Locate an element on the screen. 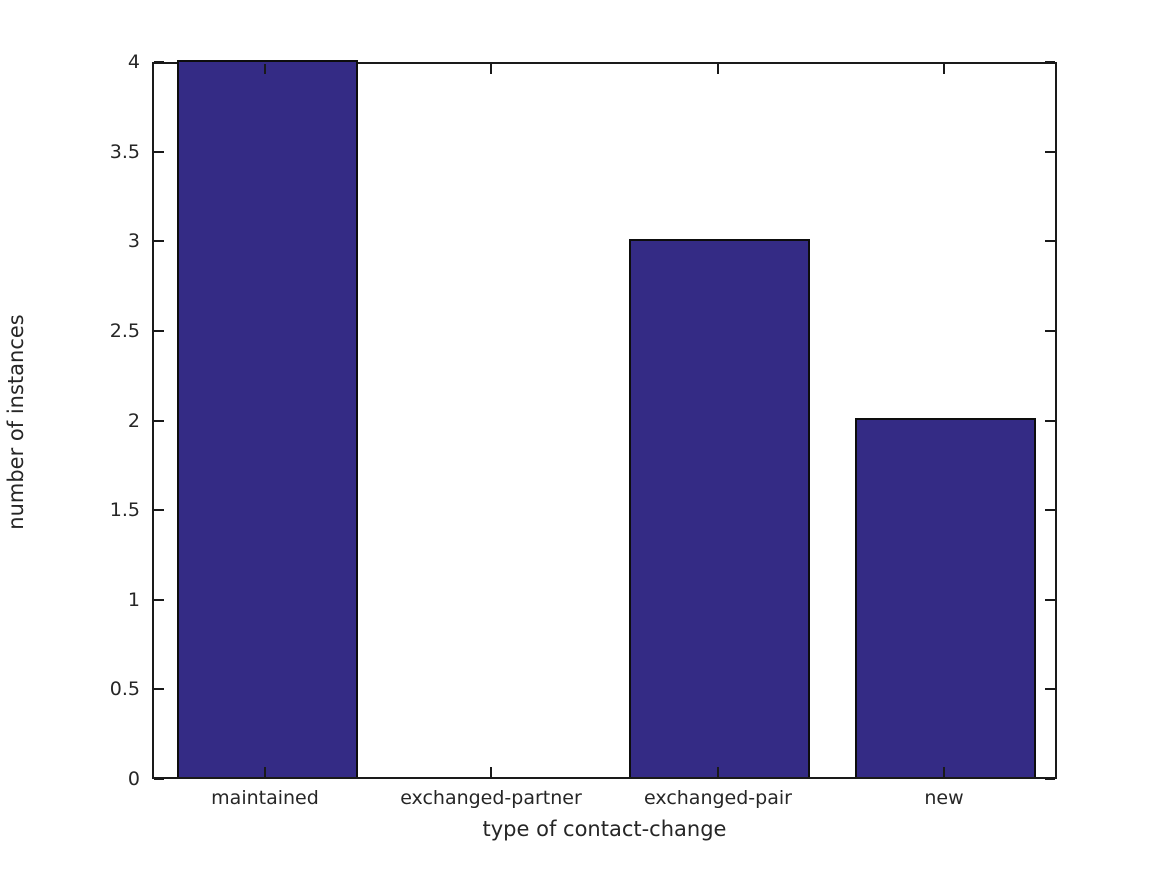 The height and width of the screenshot is (875, 1167). x-tick-label-maintained: maintained is located at coordinates (265, 798).